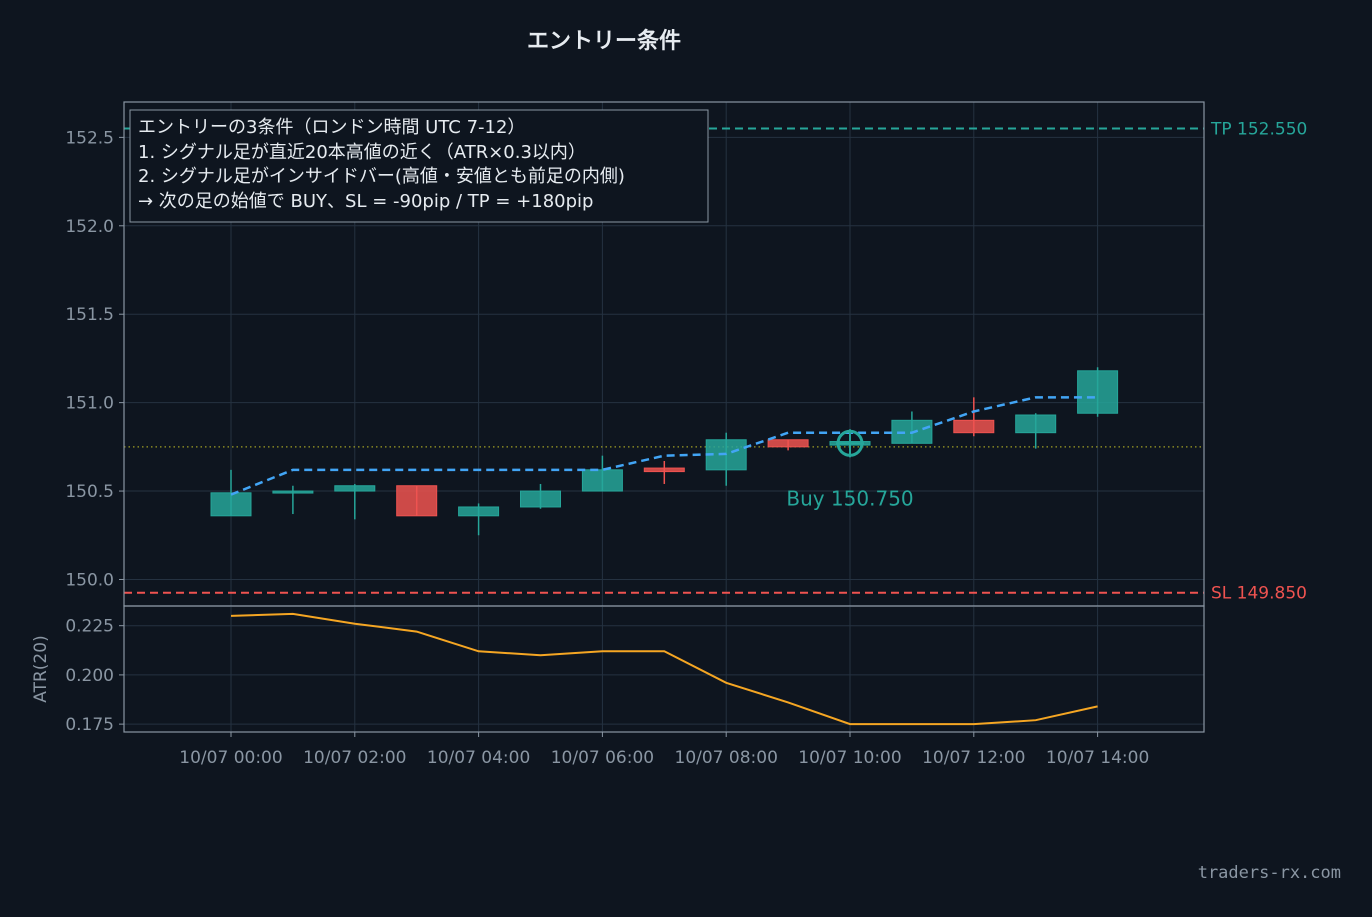 The height and width of the screenshot is (917, 1372). What do you see at coordinates (381, 176) in the screenshot?
I see `annotation-line-3: 2. シグナル足がインサイドバー(高値・安値とも前足の内側)` at bounding box center [381, 176].